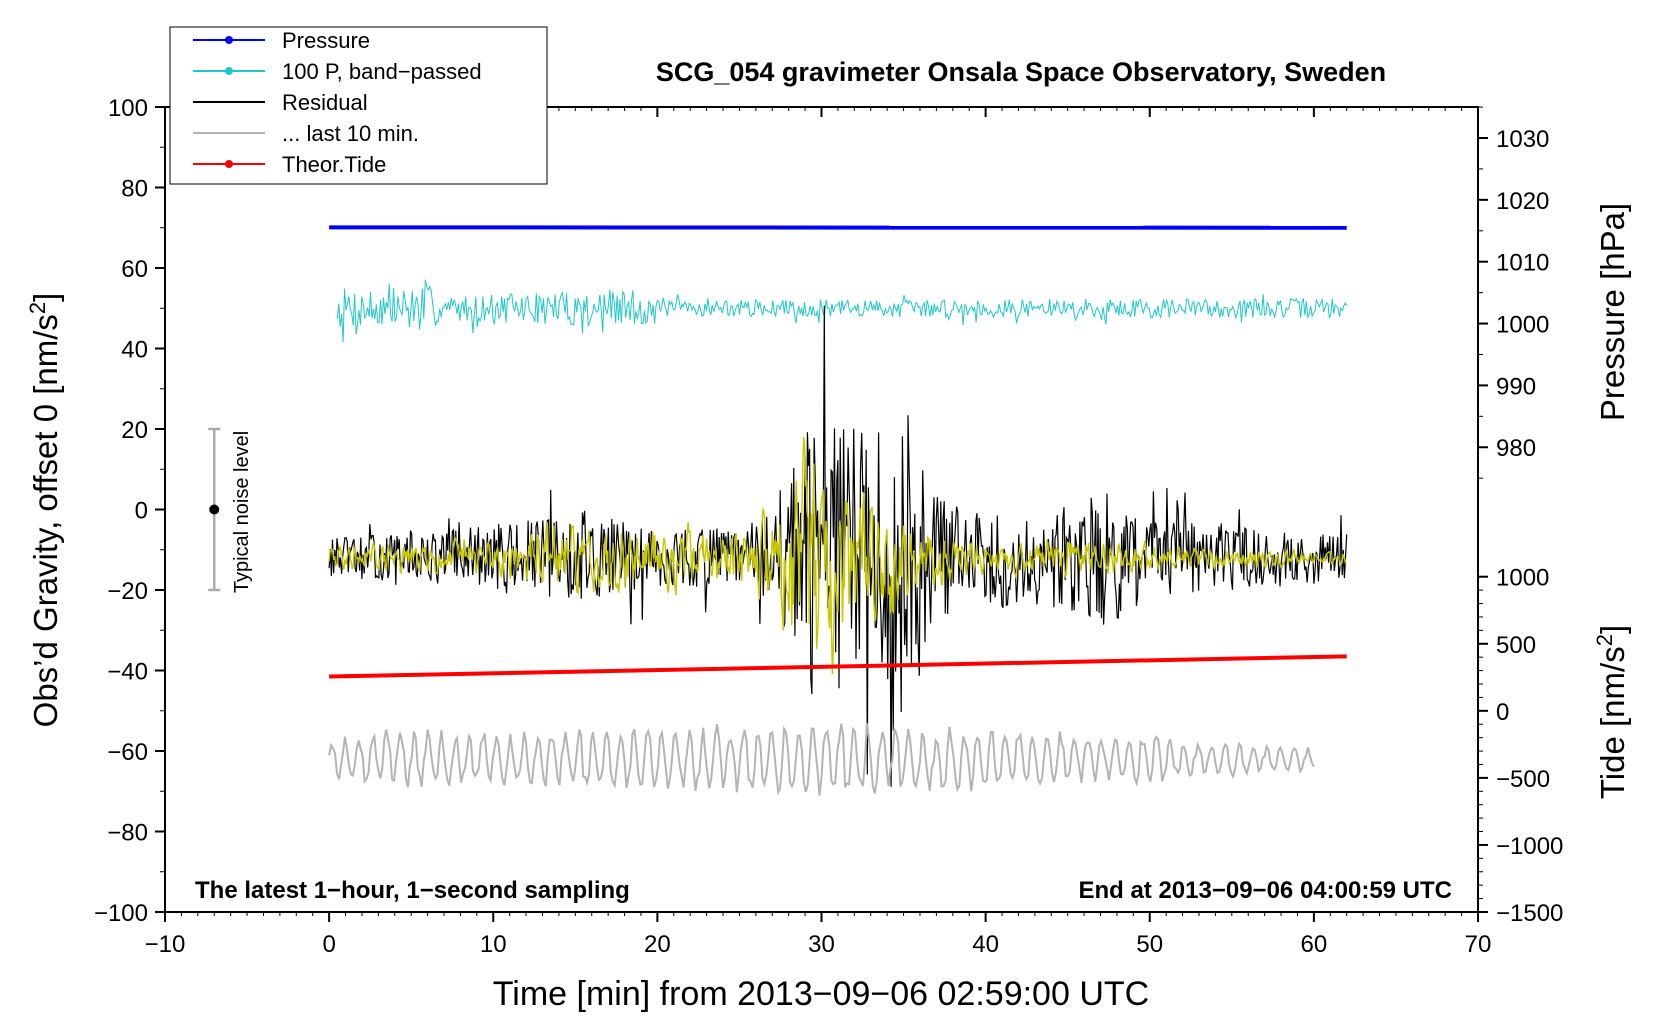 This screenshot has width=1660, height=1020. What do you see at coordinates (1265, 890) in the screenshot?
I see `note-end-time: End at 2013−09−06 04:00:59 UTC` at bounding box center [1265, 890].